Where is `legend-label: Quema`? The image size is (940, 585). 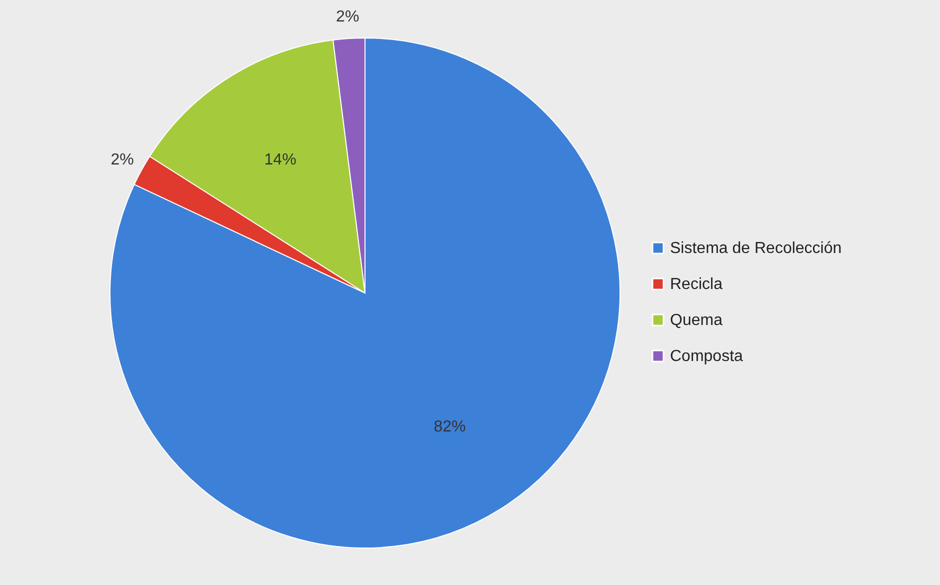 legend-label: Quema is located at coordinates (696, 320).